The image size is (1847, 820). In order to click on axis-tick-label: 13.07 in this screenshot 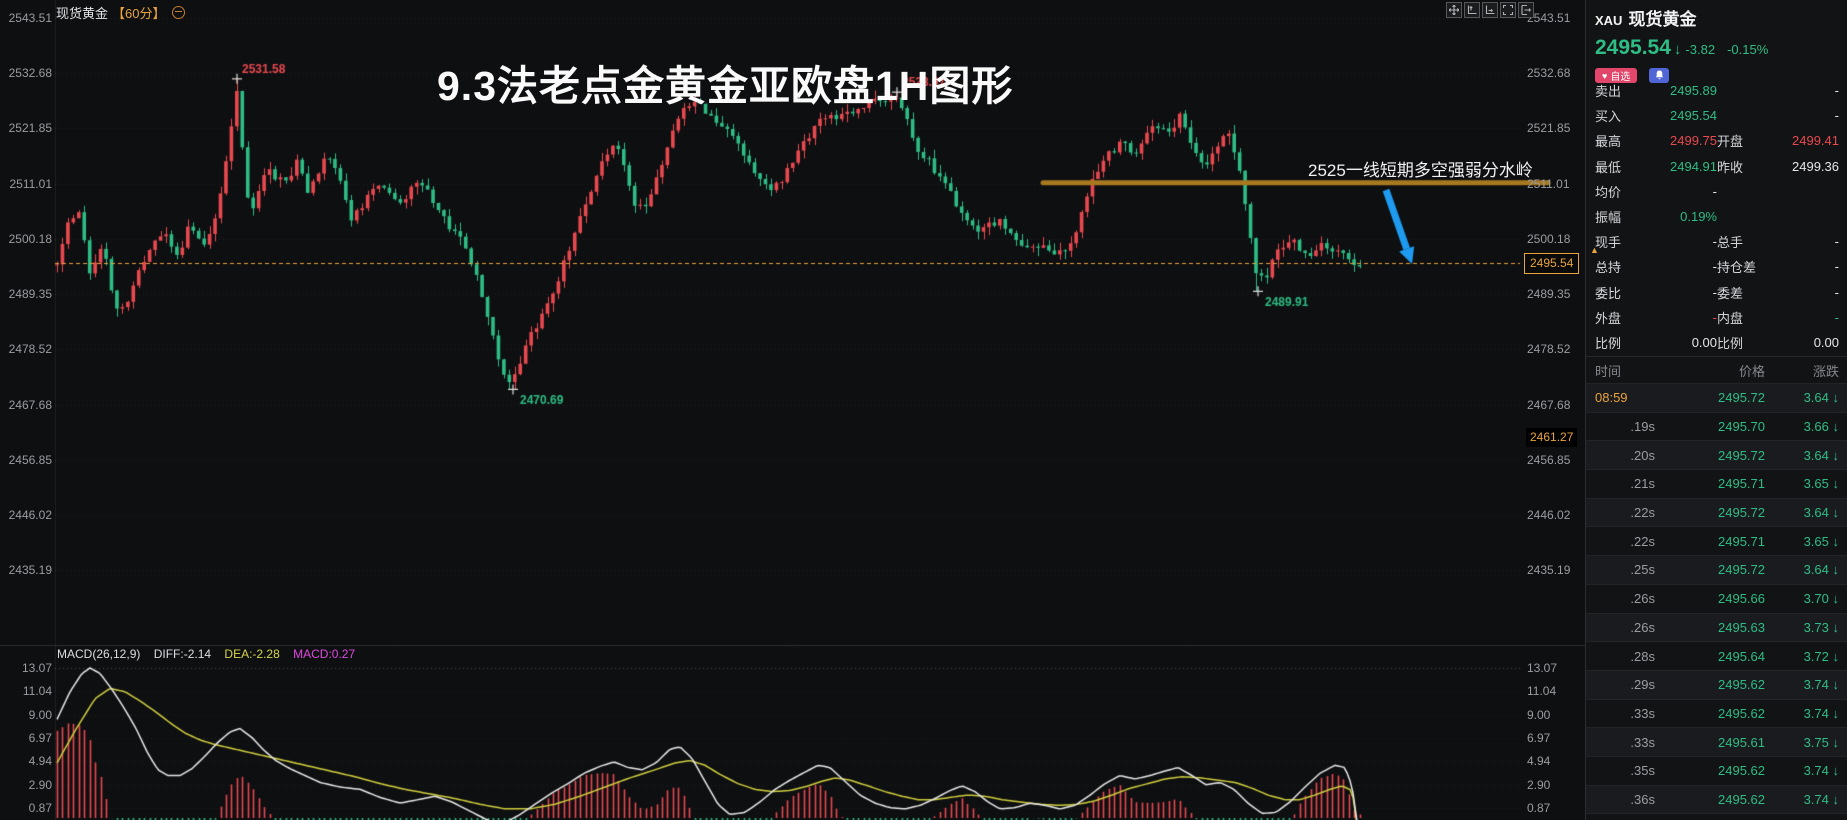, I will do `click(1542, 668)`.